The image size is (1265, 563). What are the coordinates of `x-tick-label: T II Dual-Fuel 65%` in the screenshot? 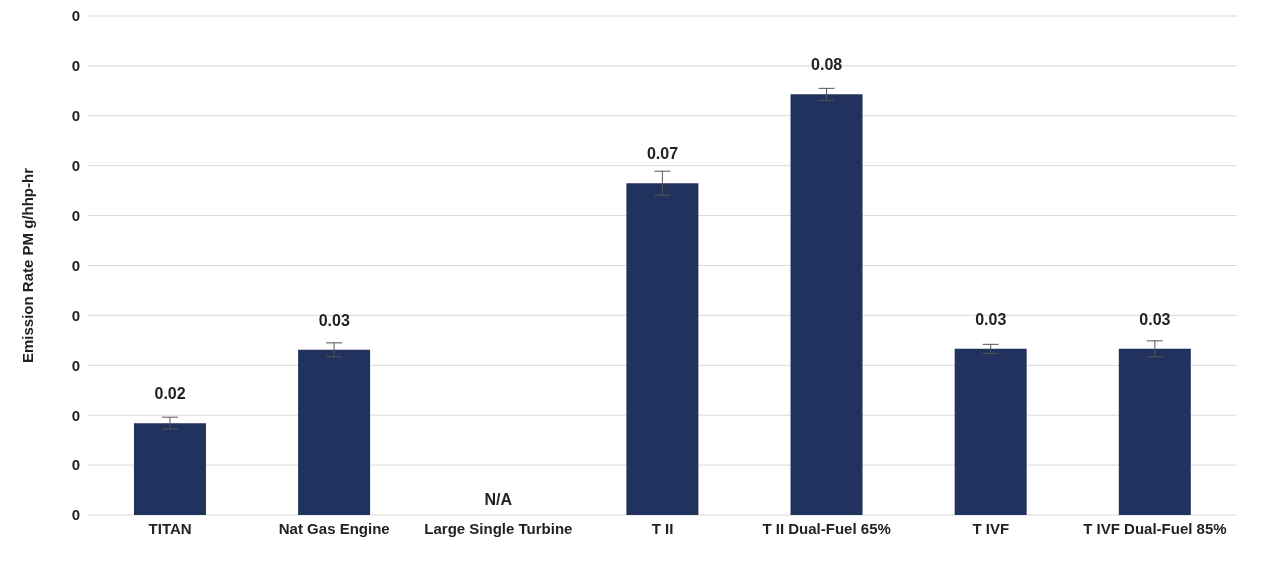 It's located at (826, 528).